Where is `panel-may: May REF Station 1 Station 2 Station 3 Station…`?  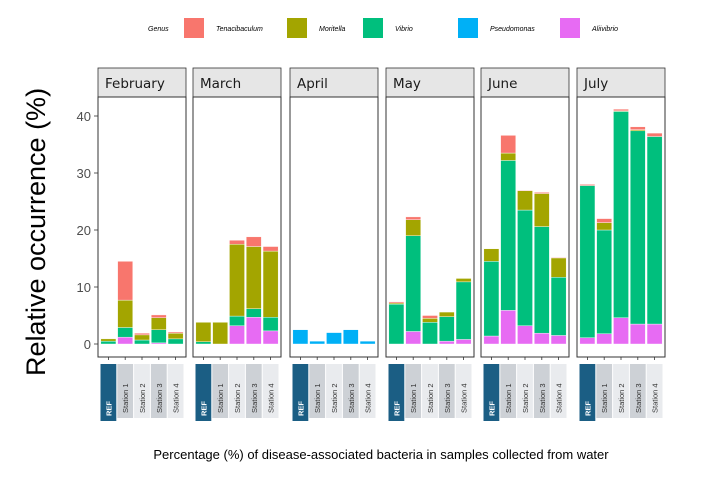
panel-may: May REF Station 1 Station 2 Station 3 Station… is located at coordinates (430, 244).